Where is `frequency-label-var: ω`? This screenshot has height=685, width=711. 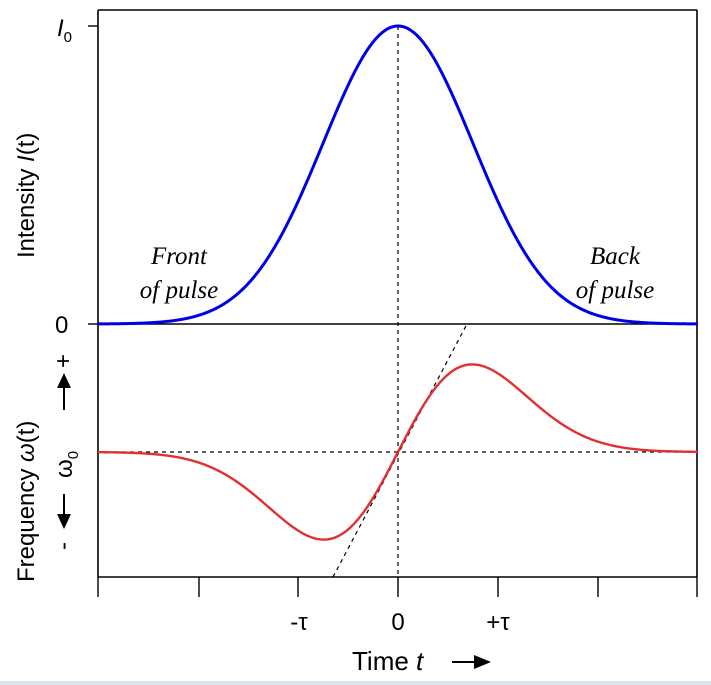
frequency-label-var: ω is located at coordinates (26, 452).